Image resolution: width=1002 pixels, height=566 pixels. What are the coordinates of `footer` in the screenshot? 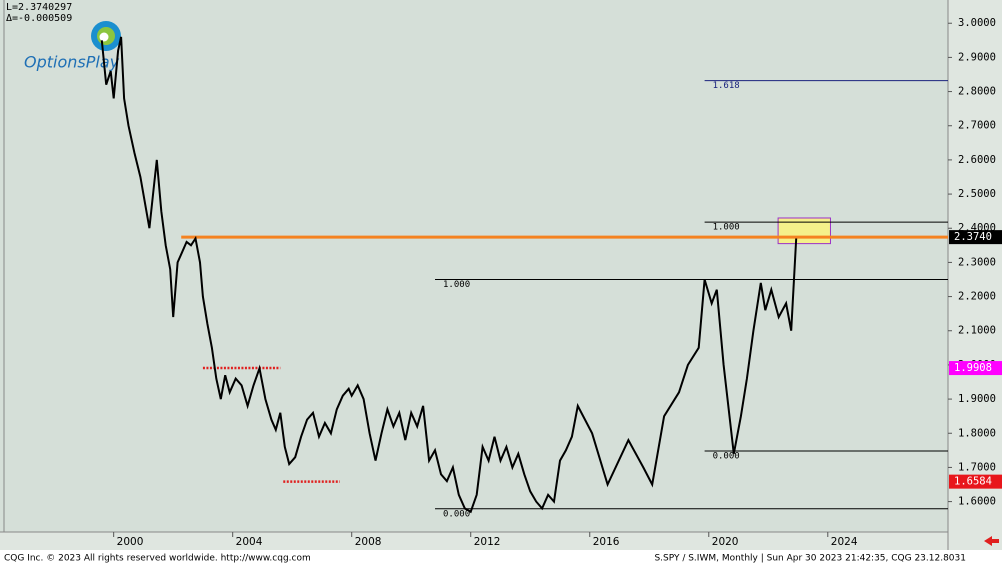 It's located at (501, 558).